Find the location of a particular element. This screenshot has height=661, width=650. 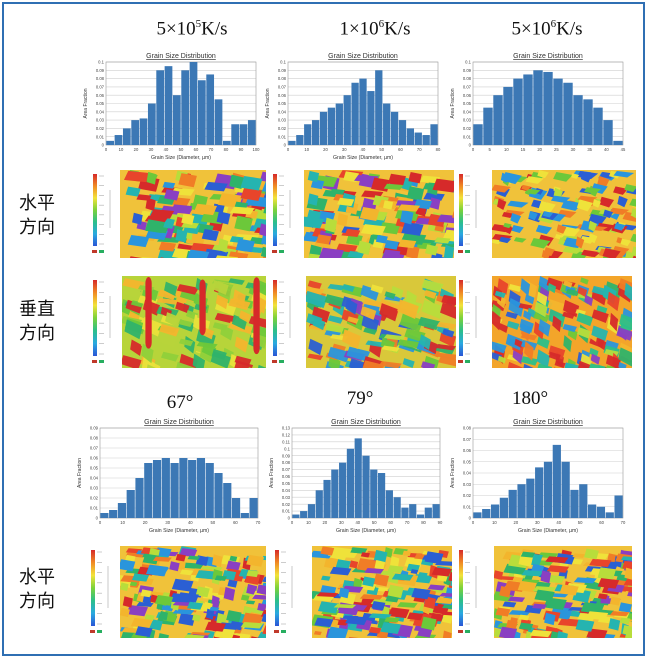

title-unit: K/s is located at coordinates (397, 29).